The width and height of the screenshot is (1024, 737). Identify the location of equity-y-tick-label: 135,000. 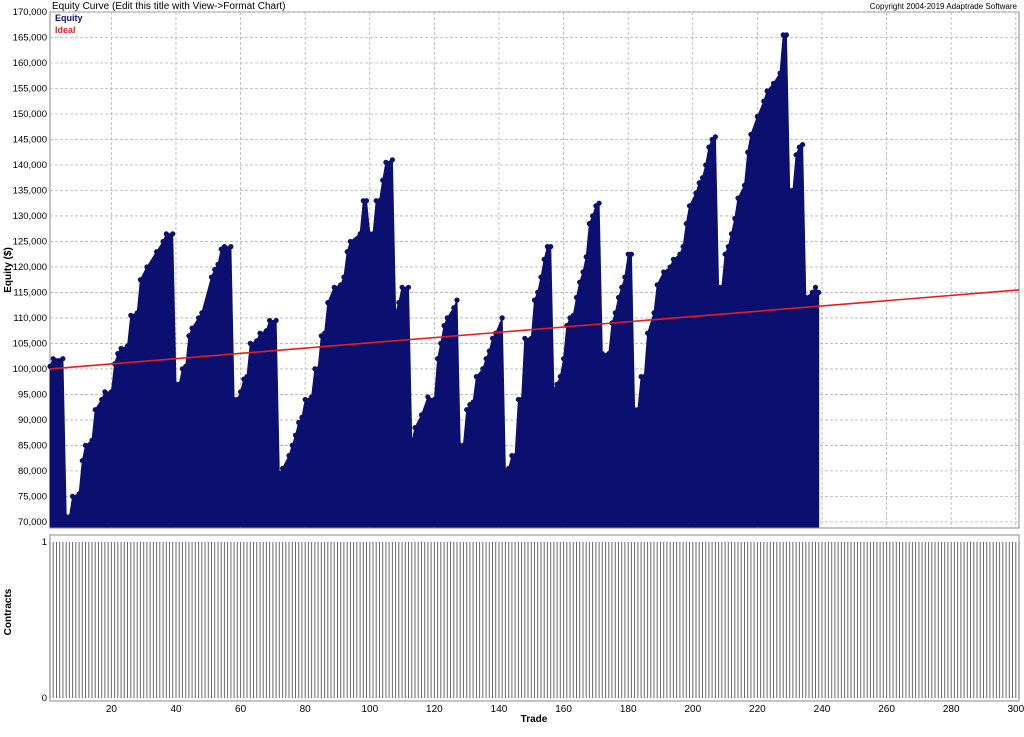
(30, 191).